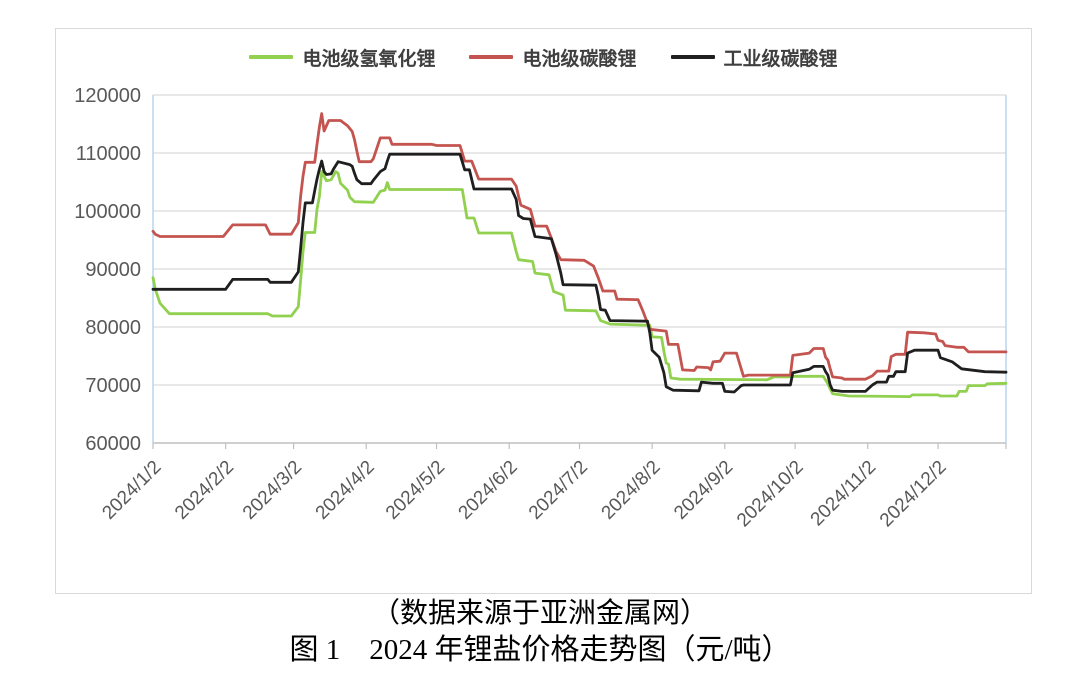 This screenshot has height=698, width=1080. What do you see at coordinates (272, 490) in the screenshot?
I see `x-tick-label-2024/3/2: 2024/3/2` at bounding box center [272, 490].